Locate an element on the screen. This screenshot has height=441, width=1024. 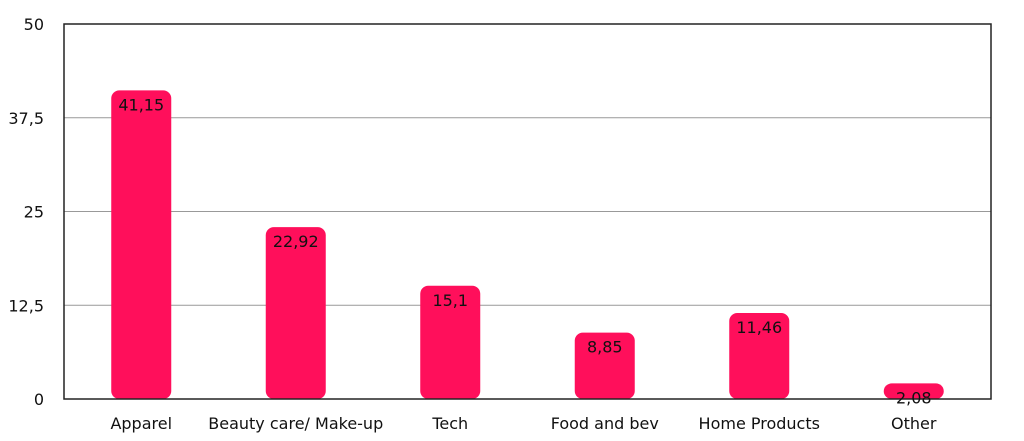
data-label: 41,15 is located at coordinates (141, 104).